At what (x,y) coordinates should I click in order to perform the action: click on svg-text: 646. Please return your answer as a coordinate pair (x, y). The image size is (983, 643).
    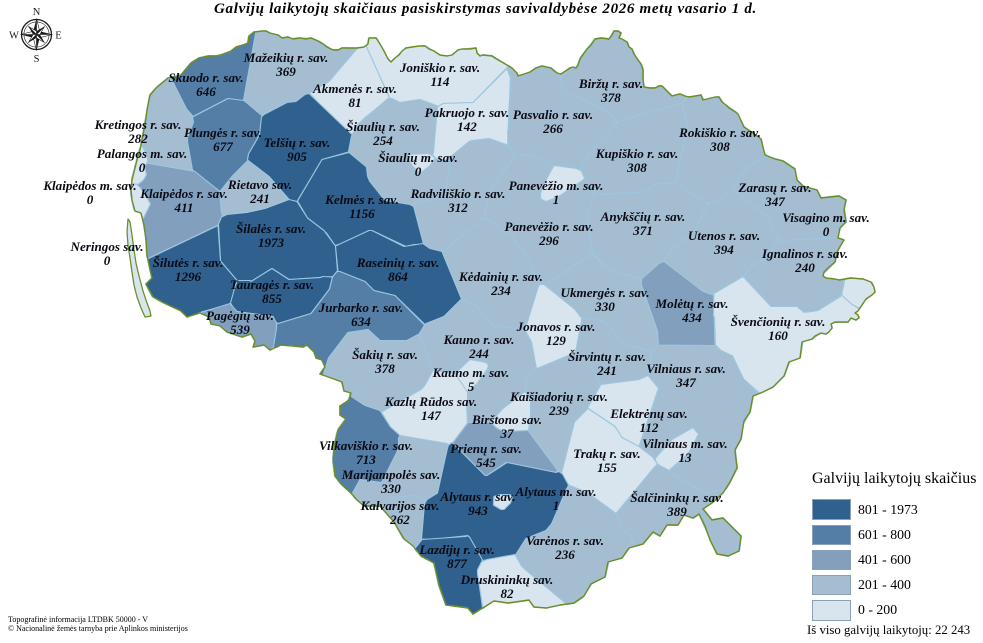
    Looking at the image, I should click on (206, 91).